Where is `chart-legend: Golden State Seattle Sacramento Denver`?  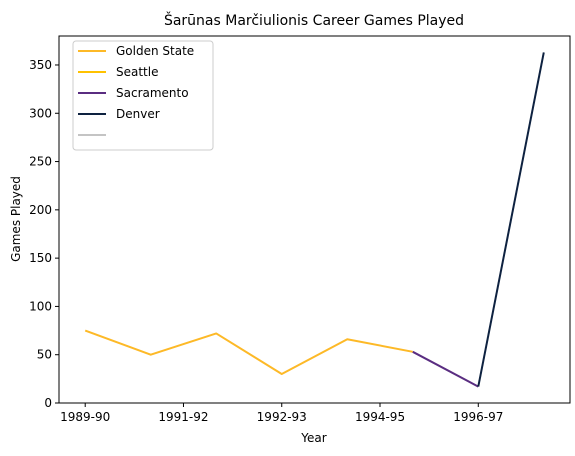
chart-legend: Golden State Seattle Sacramento Denver is located at coordinates (143, 95).